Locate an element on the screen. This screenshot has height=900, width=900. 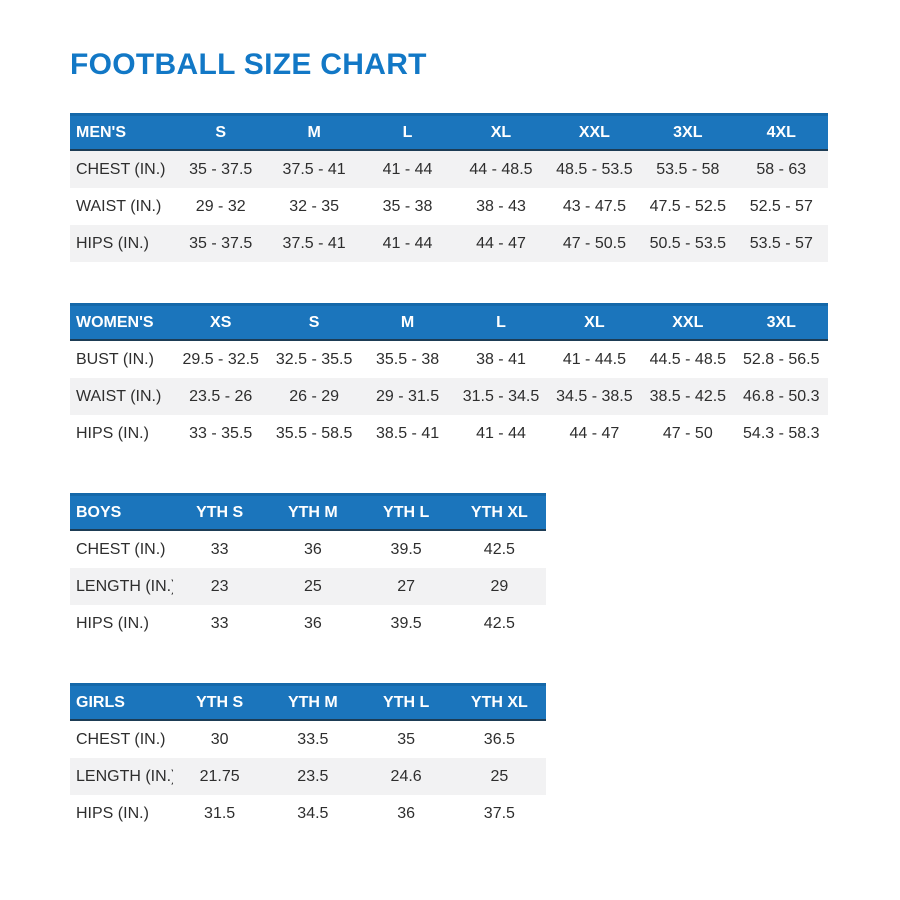
size-value: 33 - 35.5 is located at coordinates (221, 433).